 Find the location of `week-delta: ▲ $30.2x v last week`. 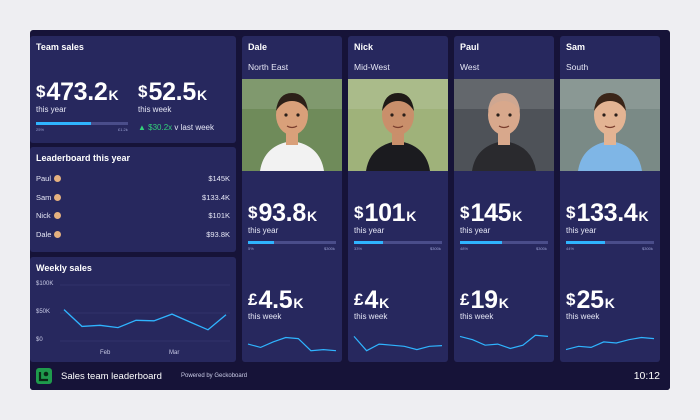

week-delta: ▲ $30.2x v last week is located at coordinates (176, 127).